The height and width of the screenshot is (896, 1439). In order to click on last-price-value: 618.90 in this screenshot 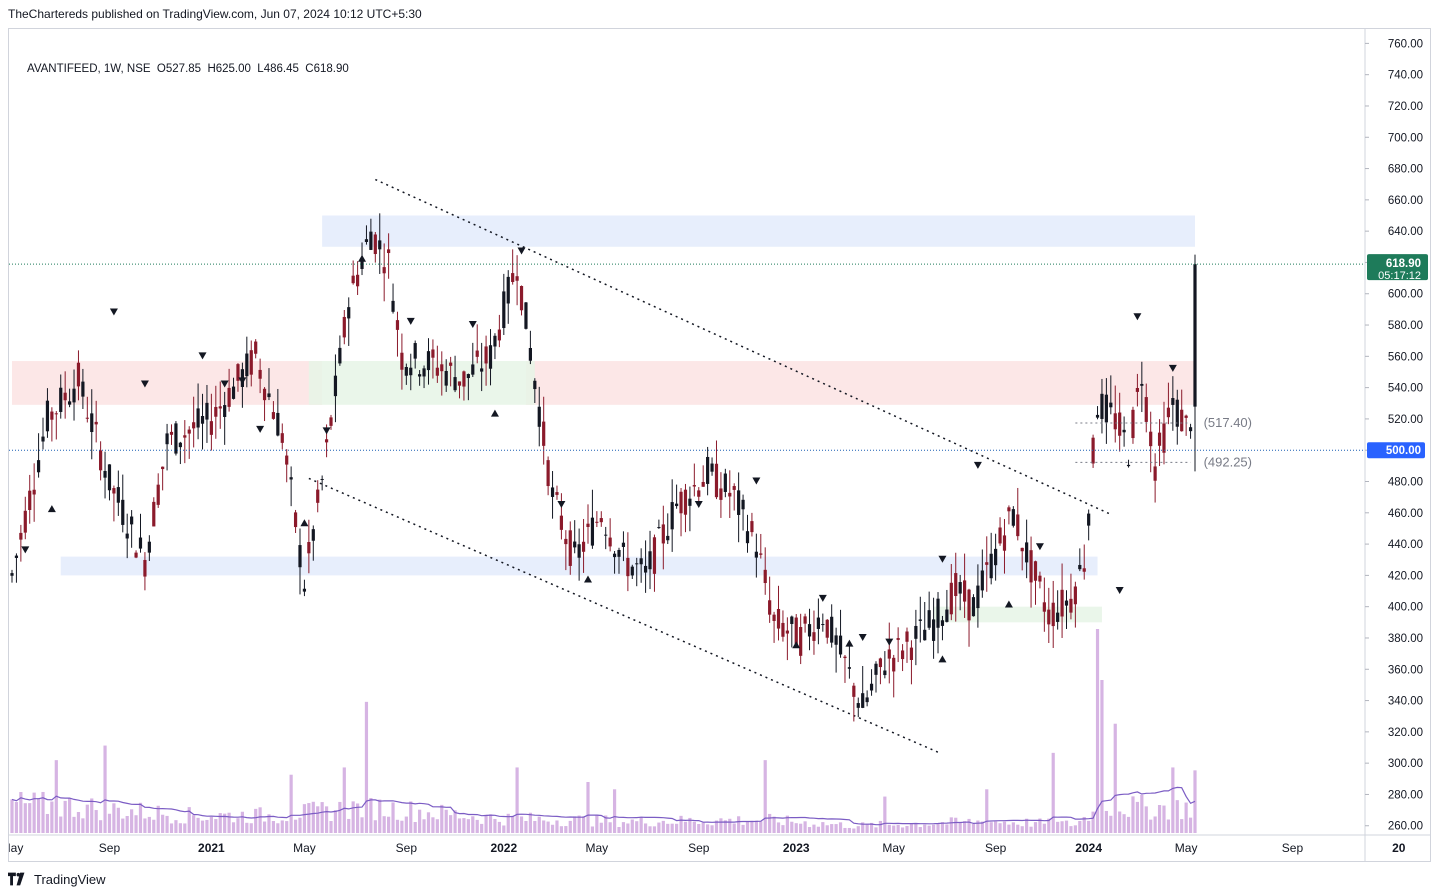, I will do `click(1403, 264)`.